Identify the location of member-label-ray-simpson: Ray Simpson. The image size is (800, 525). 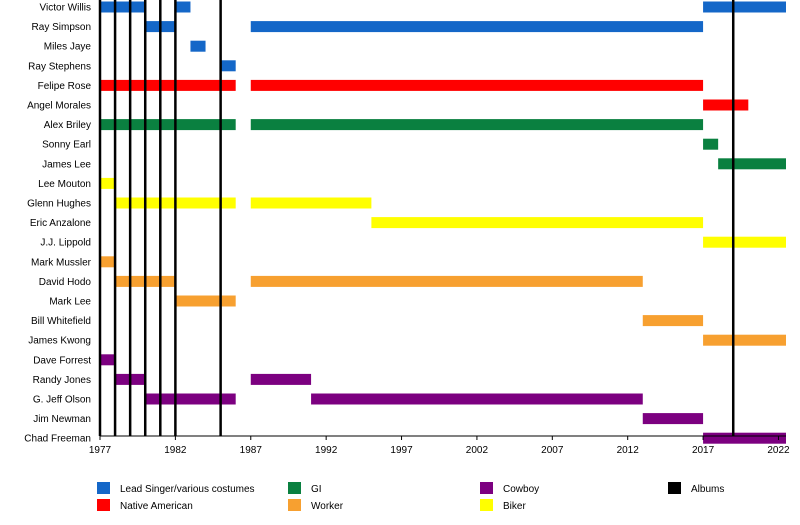
(61, 27).